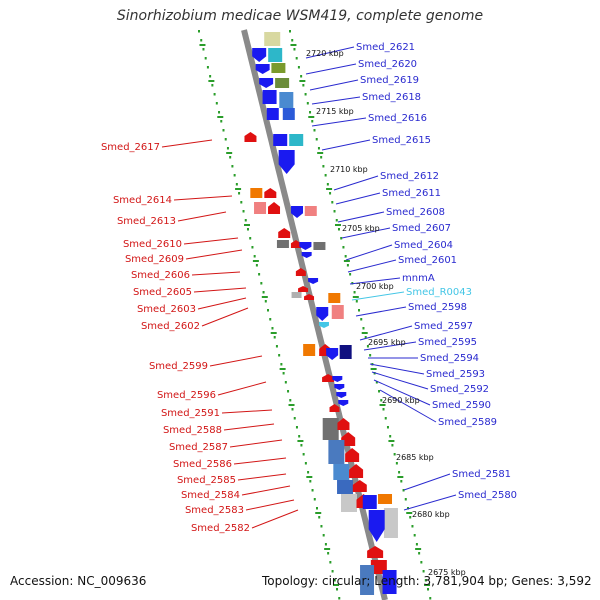 This screenshot has width=600, height=600. What do you see at coordinates (418, 278) in the screenshot?
I see `gene-label-mnma: mnmA` at bounding box center [418, 278].